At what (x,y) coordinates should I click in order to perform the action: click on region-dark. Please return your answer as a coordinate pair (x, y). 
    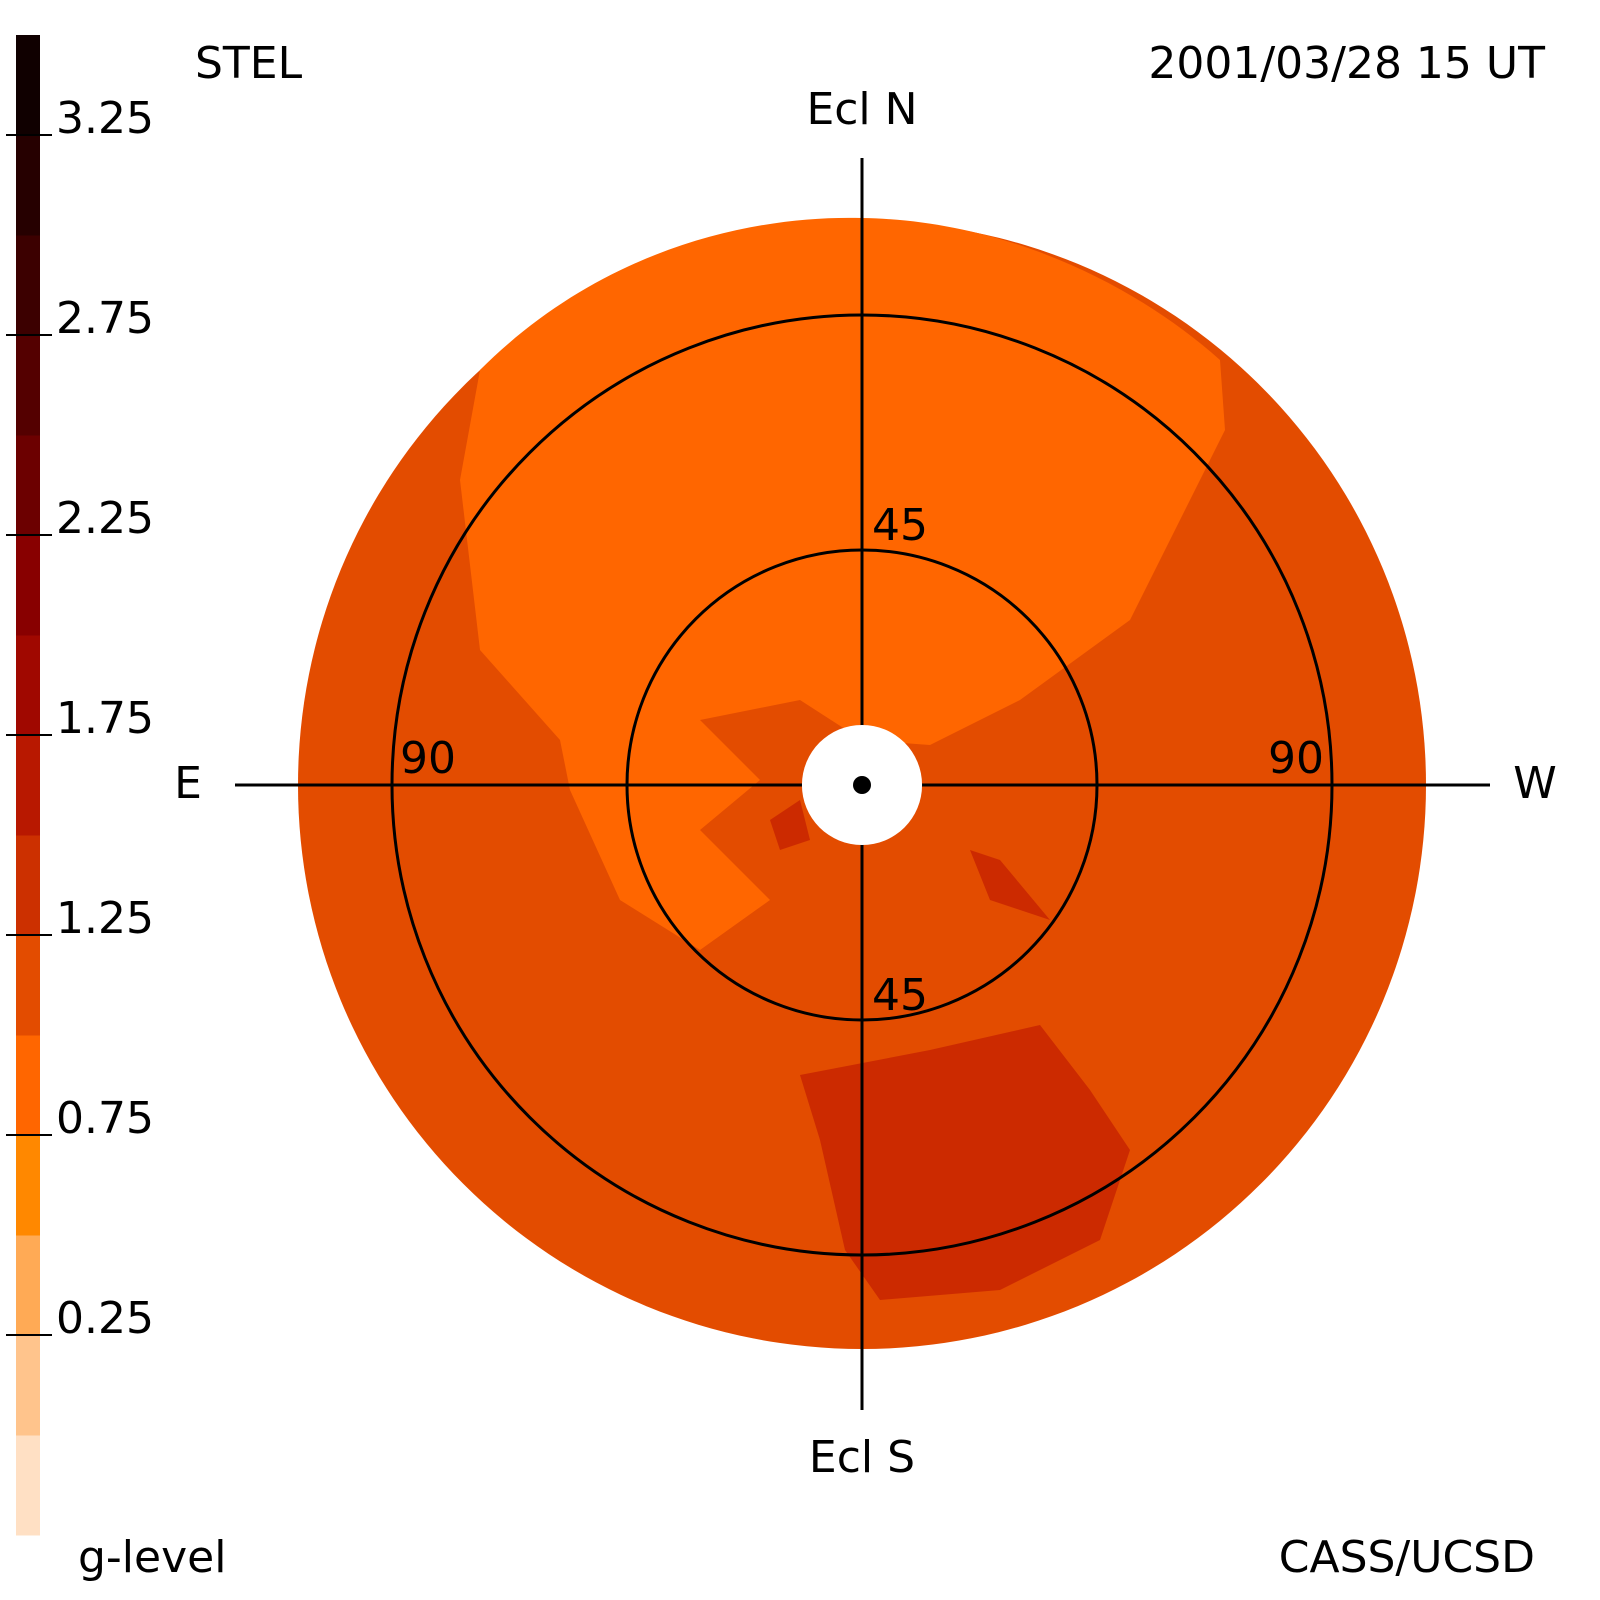
    Looking at the image, I should click on (965, 1162).